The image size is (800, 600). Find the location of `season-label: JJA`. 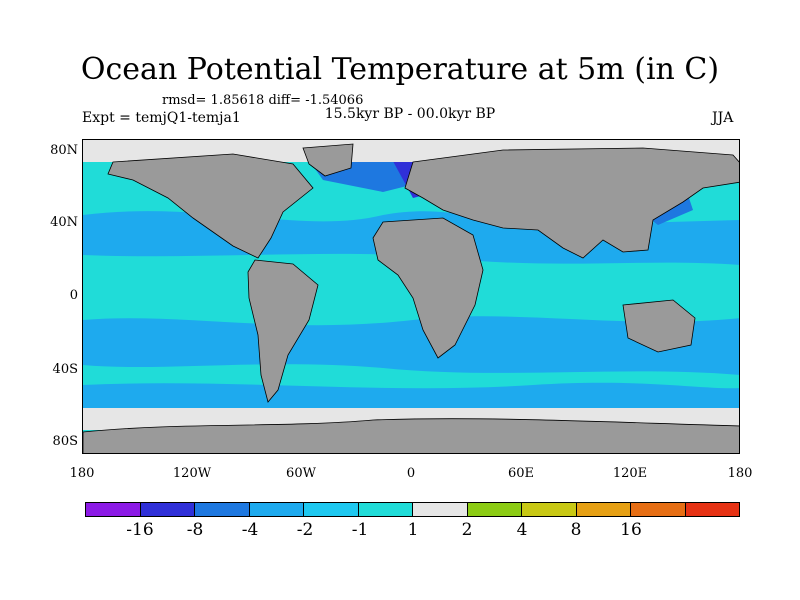

season-label: JJA is located at coordinates (723, 118).